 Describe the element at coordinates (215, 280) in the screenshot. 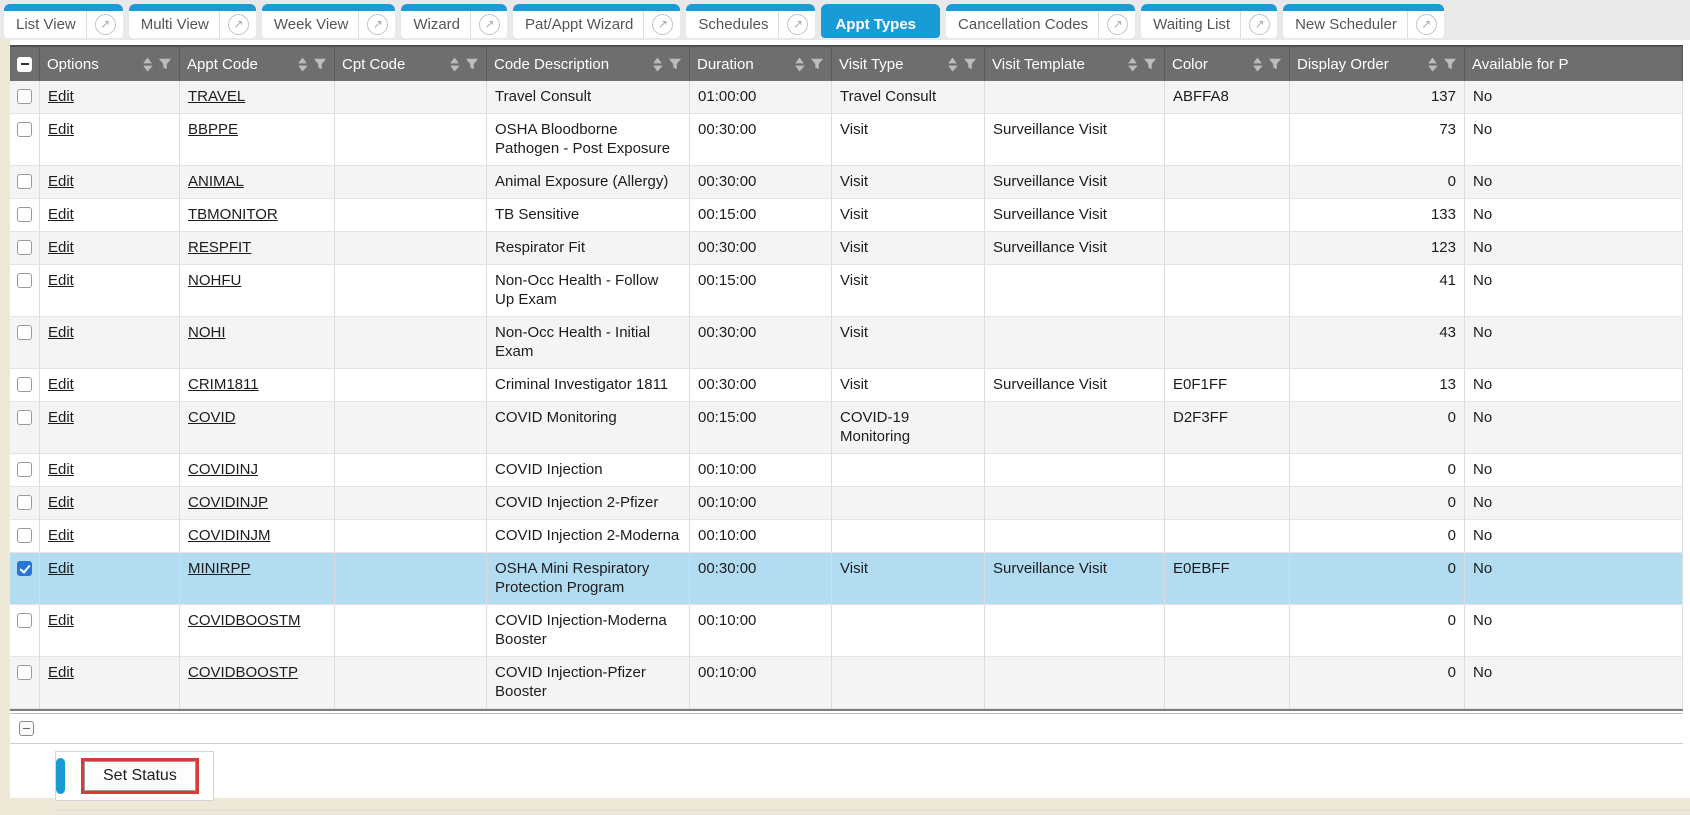

I see `appt-code-link: NOHFU` at that location.